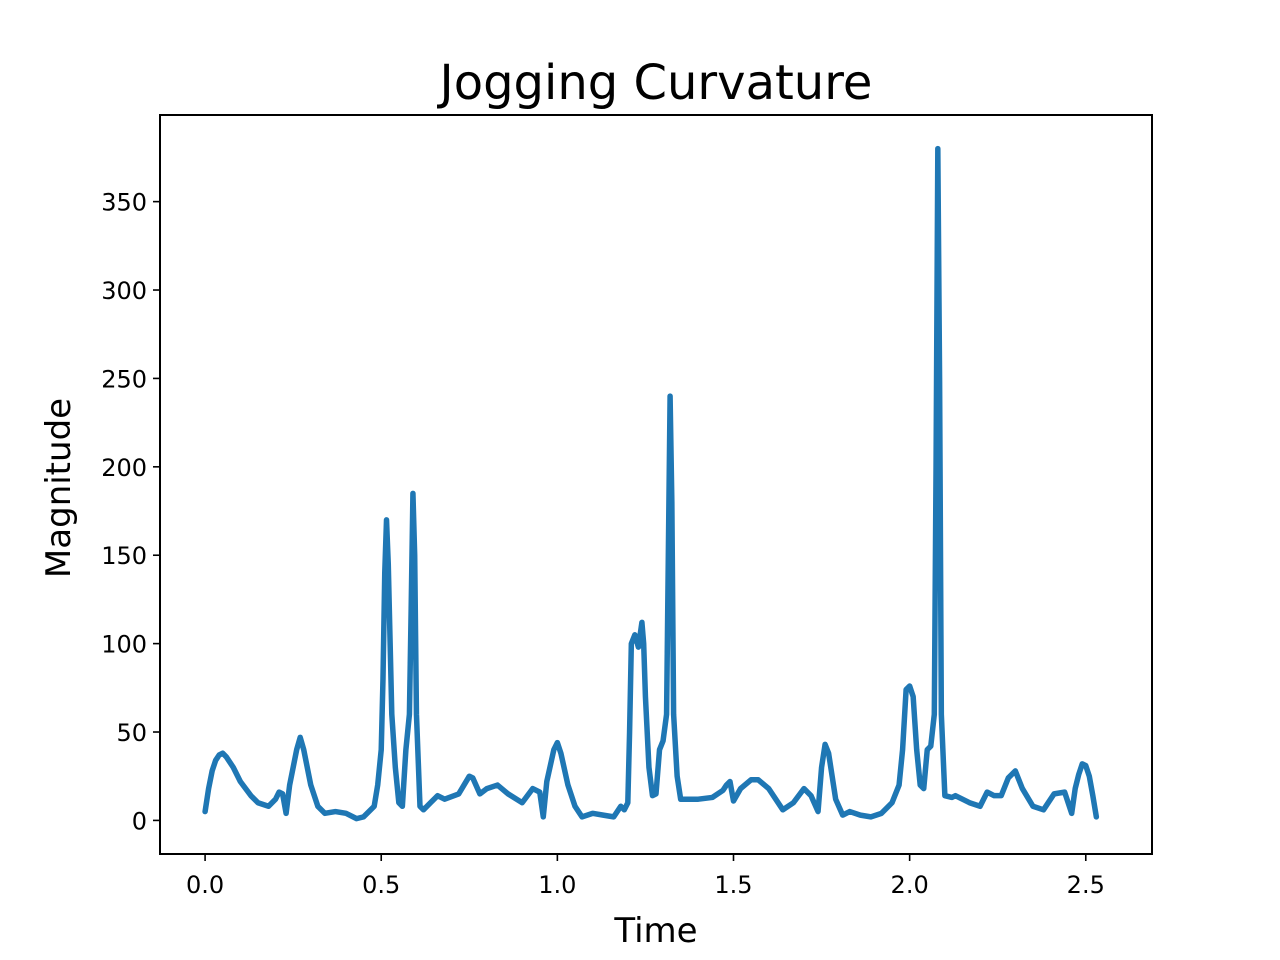 The height and width of the screenshot is (960, 1280). Describe the element at coordinates (1086, 885) in the screenshot. I see `x-tick-label: 2.5` at that location.